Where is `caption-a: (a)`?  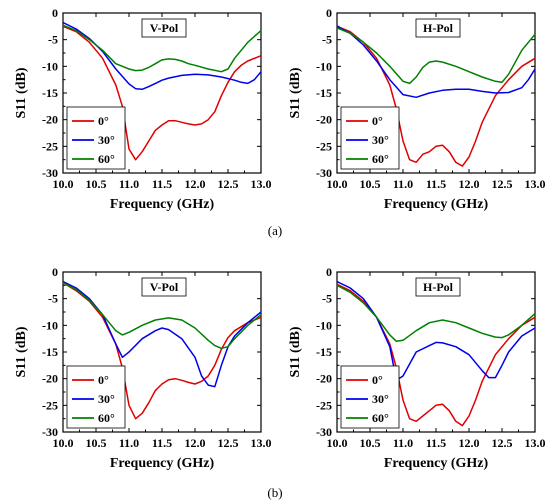 caption-a: (a) is located at coordinates (275, 230).